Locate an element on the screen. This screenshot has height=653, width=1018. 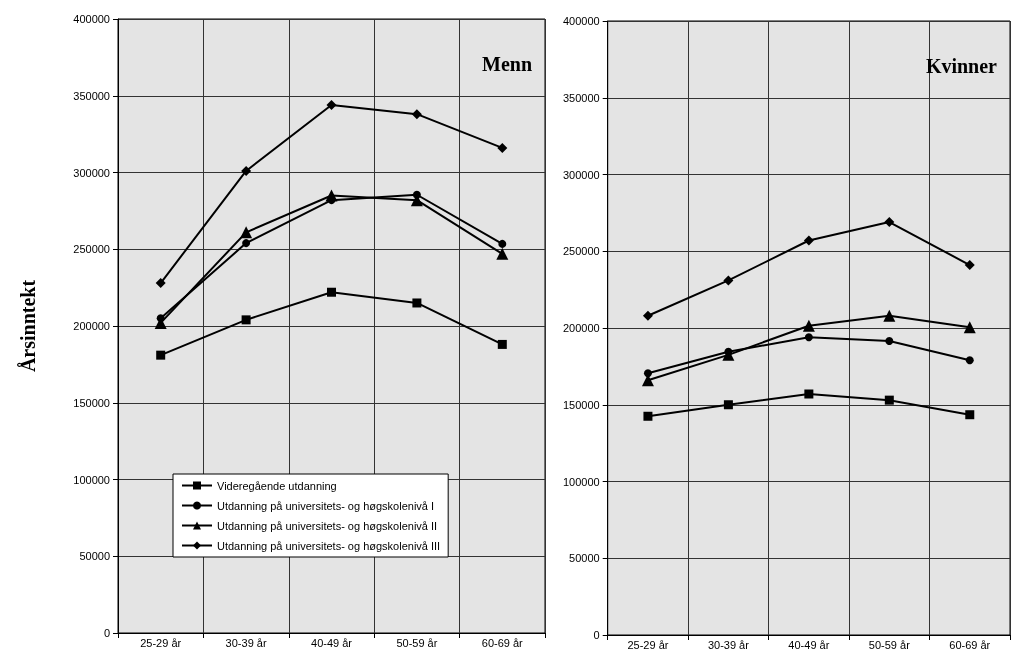
text: Menn is located at coordinates (507, 64).